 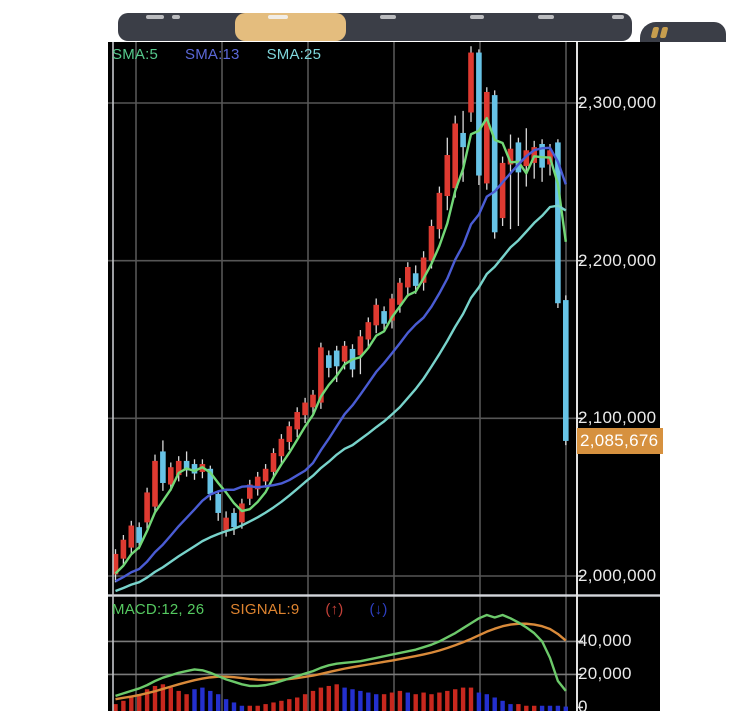 What do you see at coordinates (375, 27) in the screenshot?
I see `period-segmented-control` at bounding box center [375, 27].